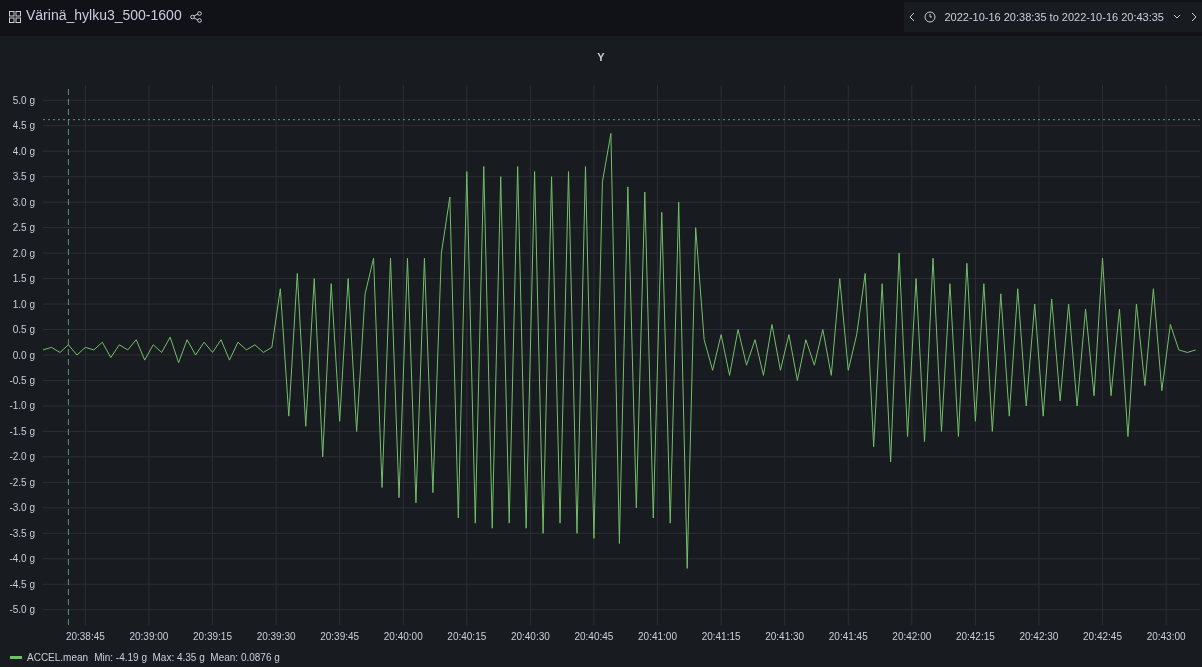 The width and height of the screenshot is (1202, 667). What do you see at coordinates (848, 637) in the screenshot?
I see `x-tick-label: 20:41:45` at bounding box center [848, 637].